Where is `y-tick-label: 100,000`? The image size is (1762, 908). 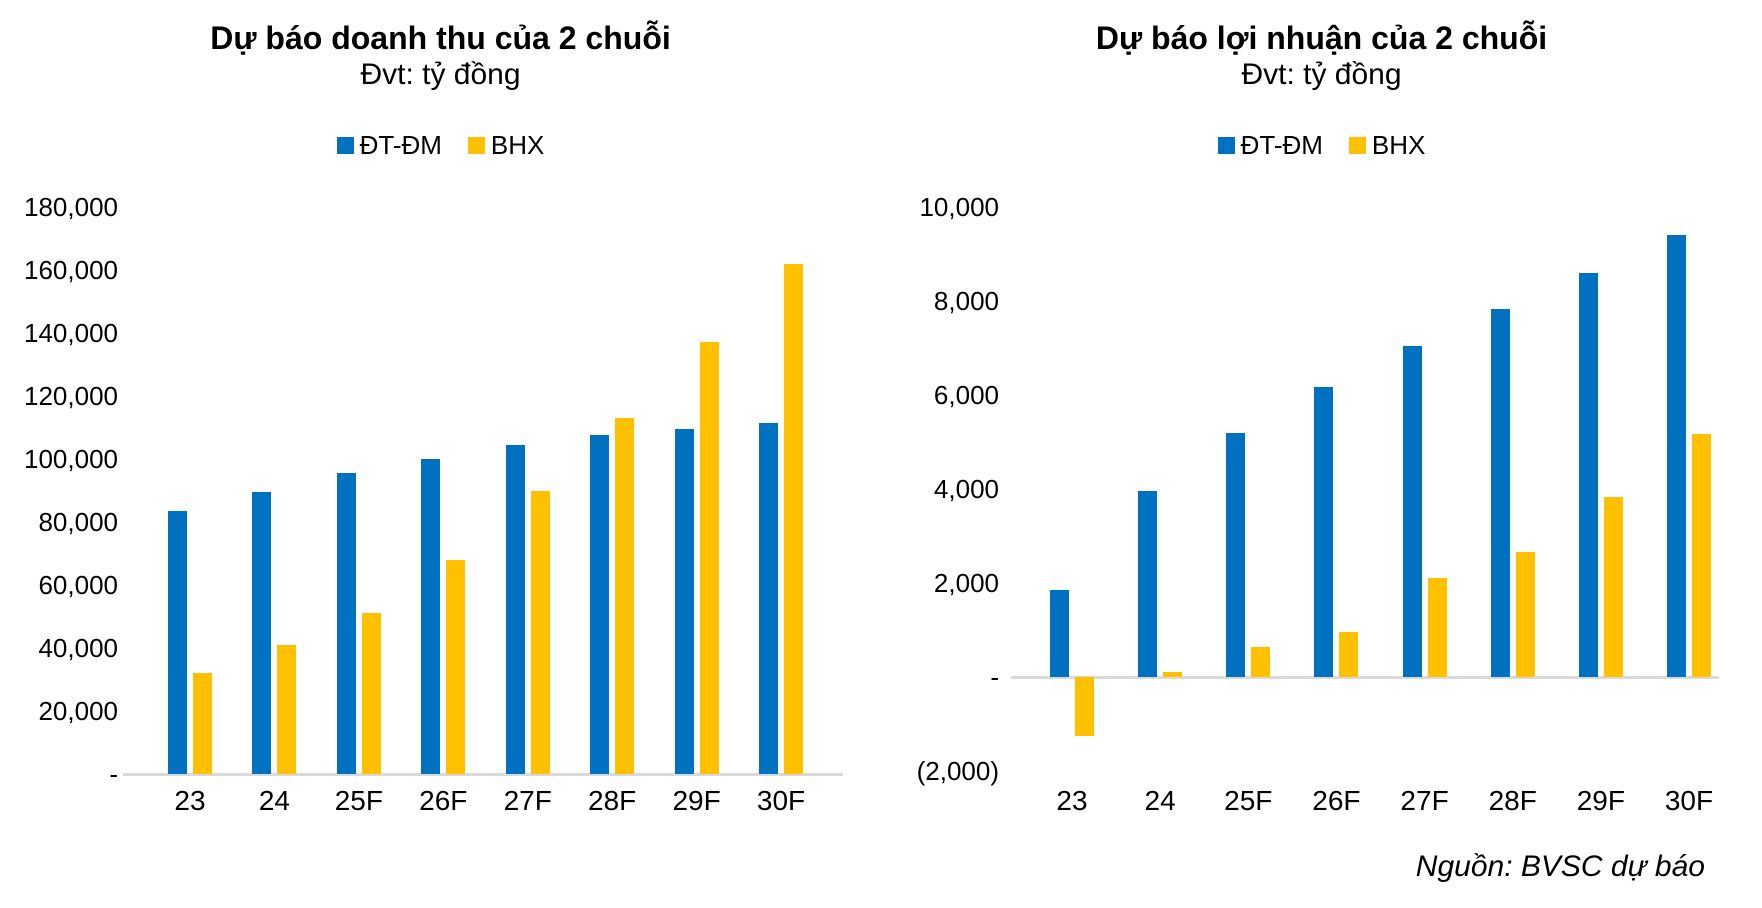 y-tick-label: 100,000 is located at coordinates (71, 459).